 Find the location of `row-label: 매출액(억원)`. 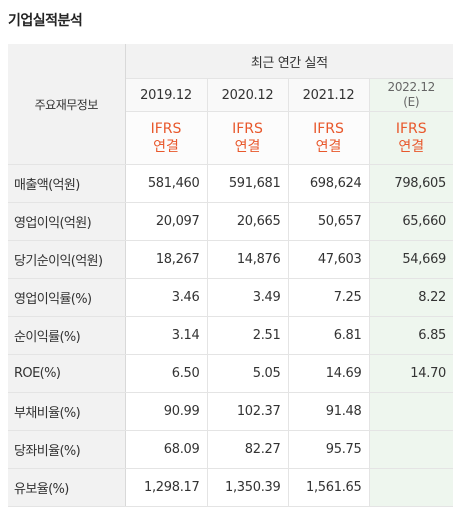

row-label: 매출액(억원) is located at coordinates (67, 183).